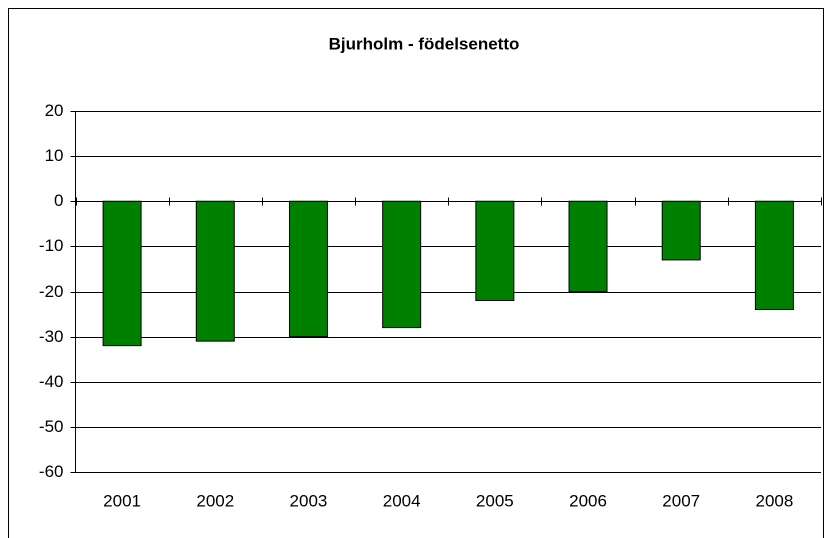 Image resolution: width=832 pixels, height=538 pixels. What do you see at coordinates (122, 500) in the screenshot?
I see `x-tick-label: 2001` at bounding box center [122, 500].